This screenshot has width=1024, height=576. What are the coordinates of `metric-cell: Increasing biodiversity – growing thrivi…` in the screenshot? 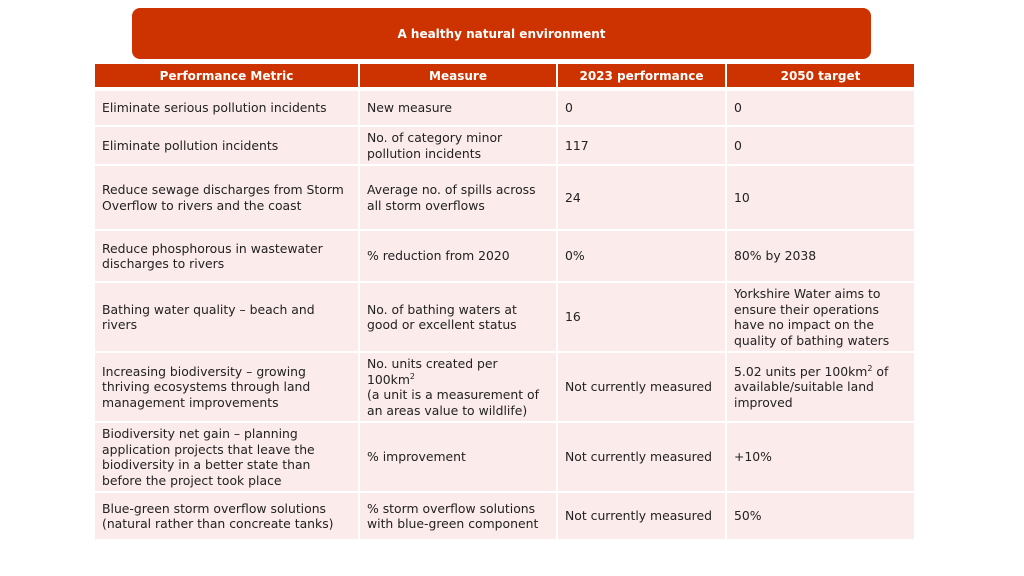 It's located at (227, 387).